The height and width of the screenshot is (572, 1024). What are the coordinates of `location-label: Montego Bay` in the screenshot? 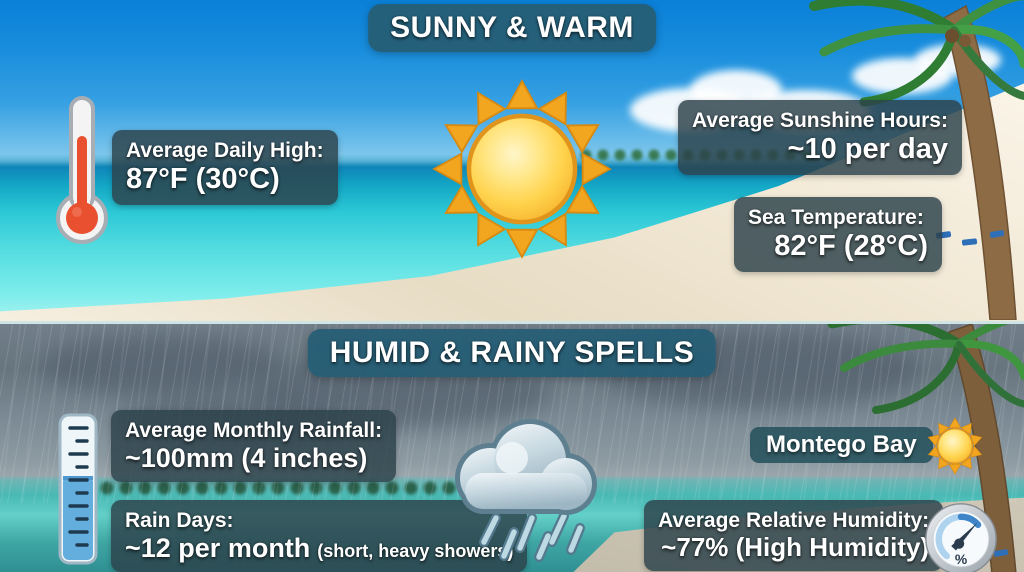 It's located at (841, 444).